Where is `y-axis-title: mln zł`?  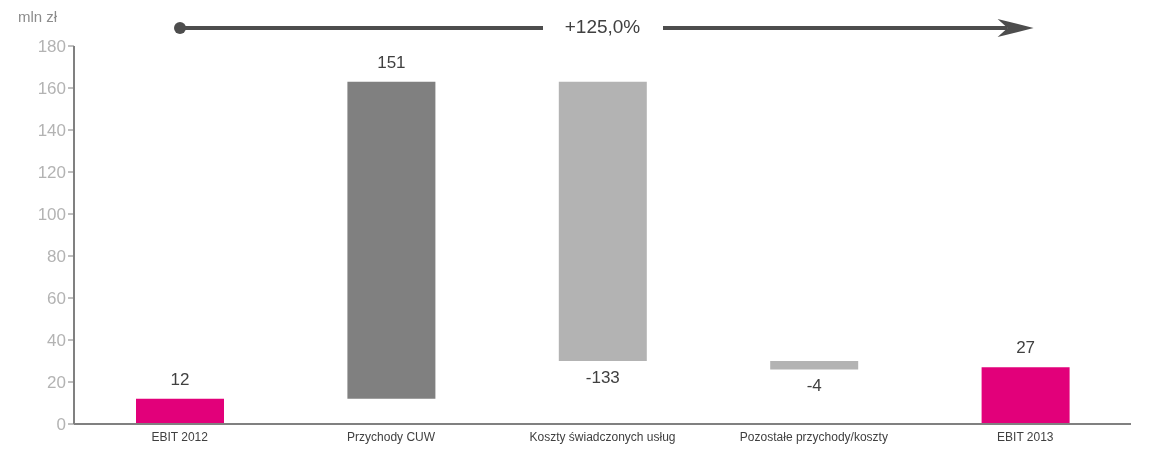
y-axis-title: mln zł is located at coordinates (38, 16).